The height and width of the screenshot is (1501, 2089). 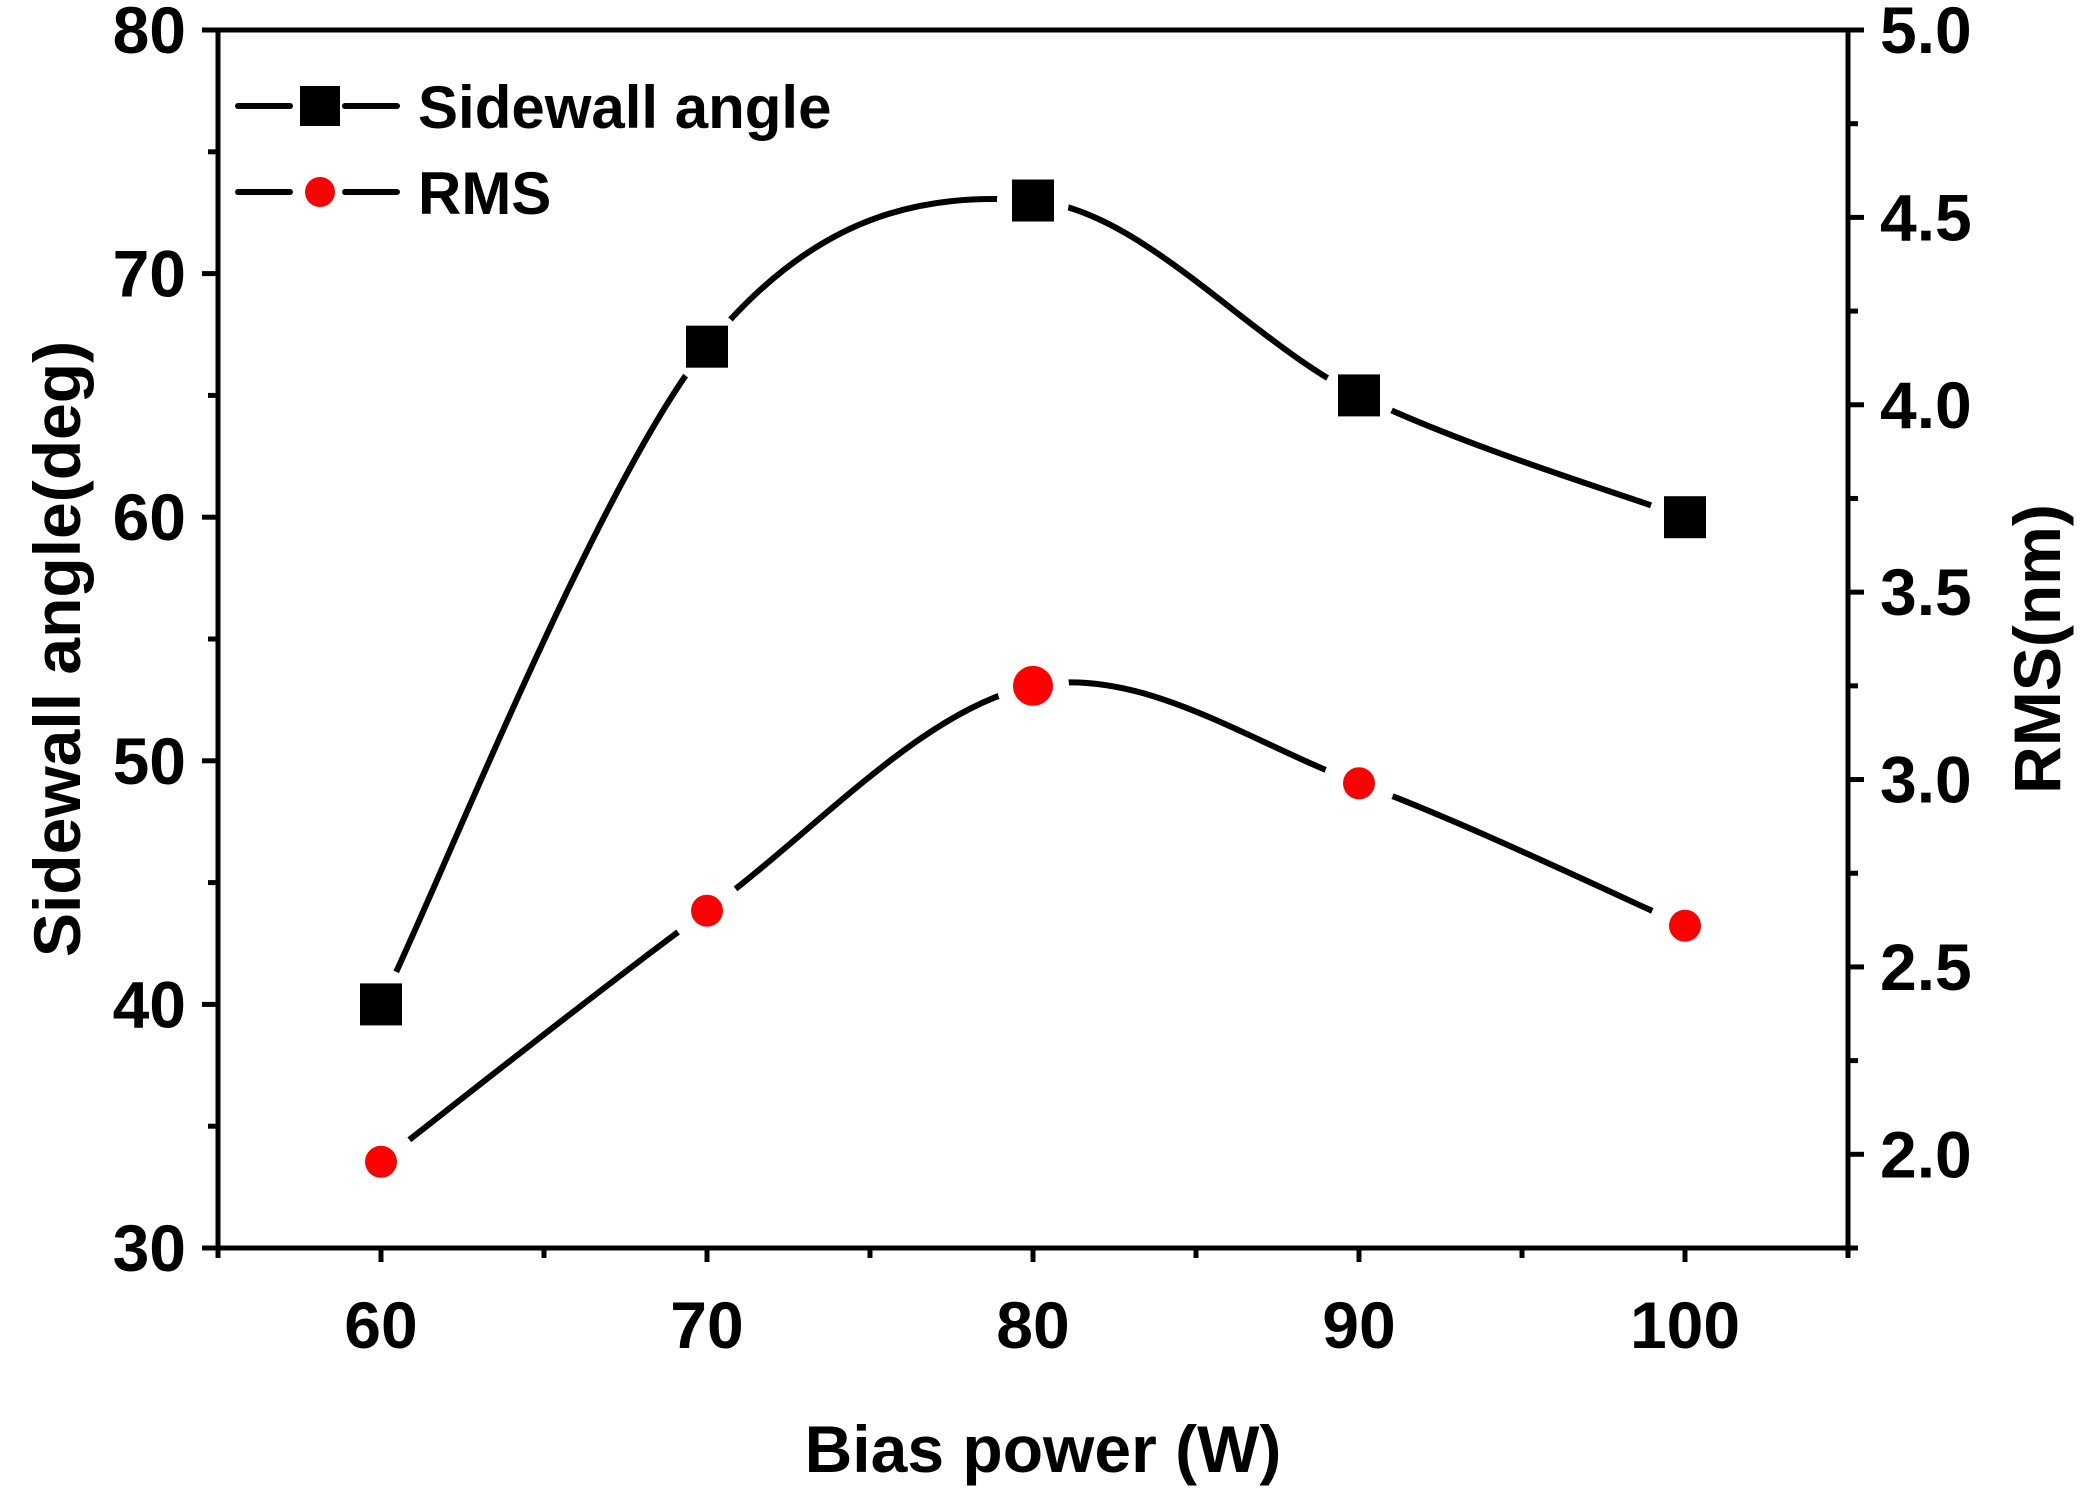 I want to click on y-left-axis-title: Sidewall angle(deg), so click(x=57, y=649).